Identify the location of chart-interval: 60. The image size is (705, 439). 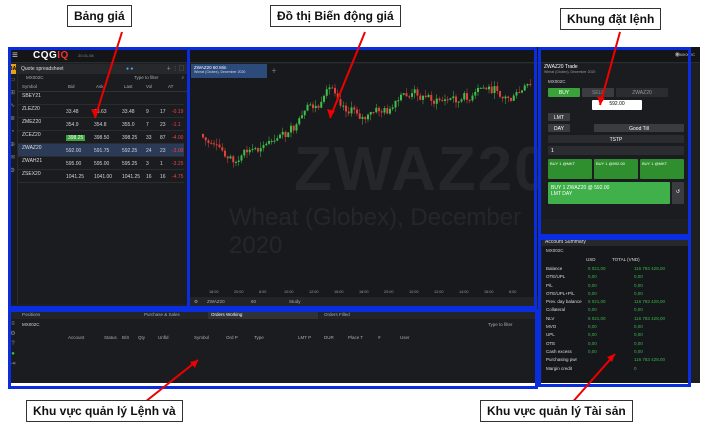
(254, 301).